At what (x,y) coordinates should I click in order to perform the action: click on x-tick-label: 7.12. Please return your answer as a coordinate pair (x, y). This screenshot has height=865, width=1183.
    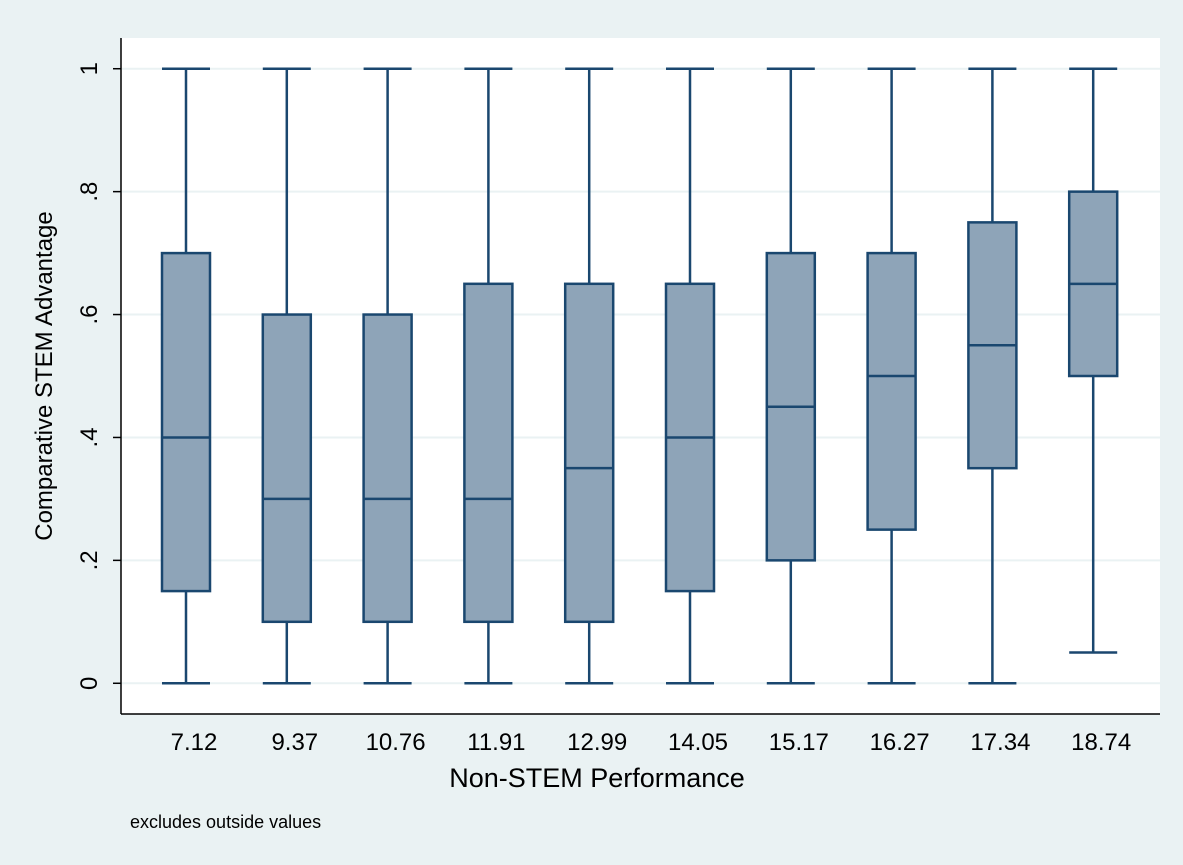
    Looking at the image, I should click on (194, 742).